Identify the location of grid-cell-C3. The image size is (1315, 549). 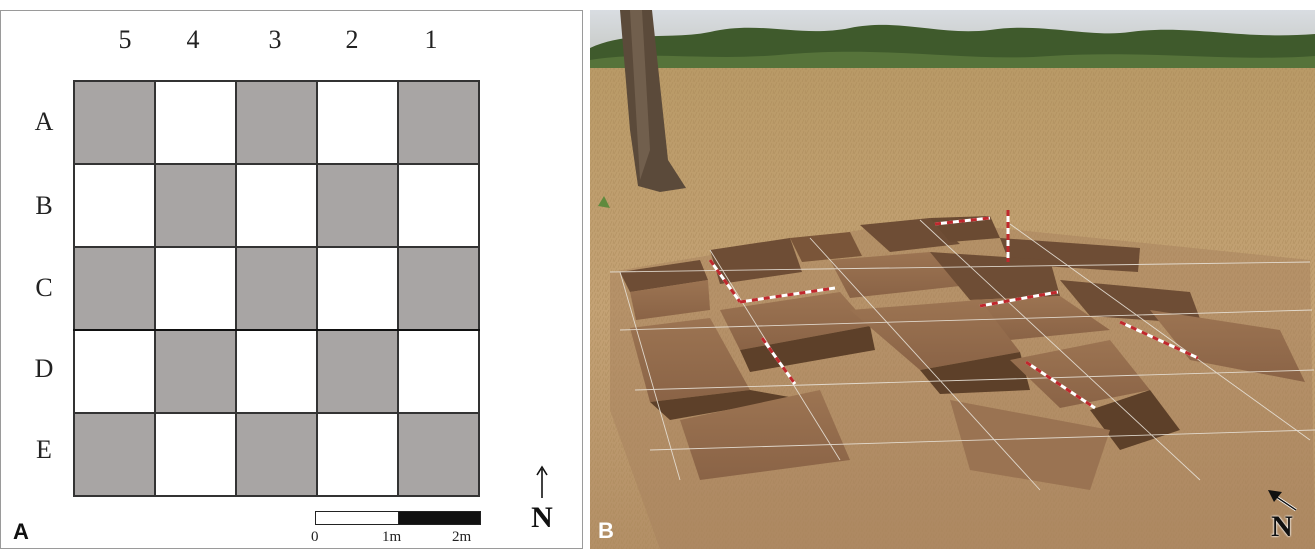
(276, 288).